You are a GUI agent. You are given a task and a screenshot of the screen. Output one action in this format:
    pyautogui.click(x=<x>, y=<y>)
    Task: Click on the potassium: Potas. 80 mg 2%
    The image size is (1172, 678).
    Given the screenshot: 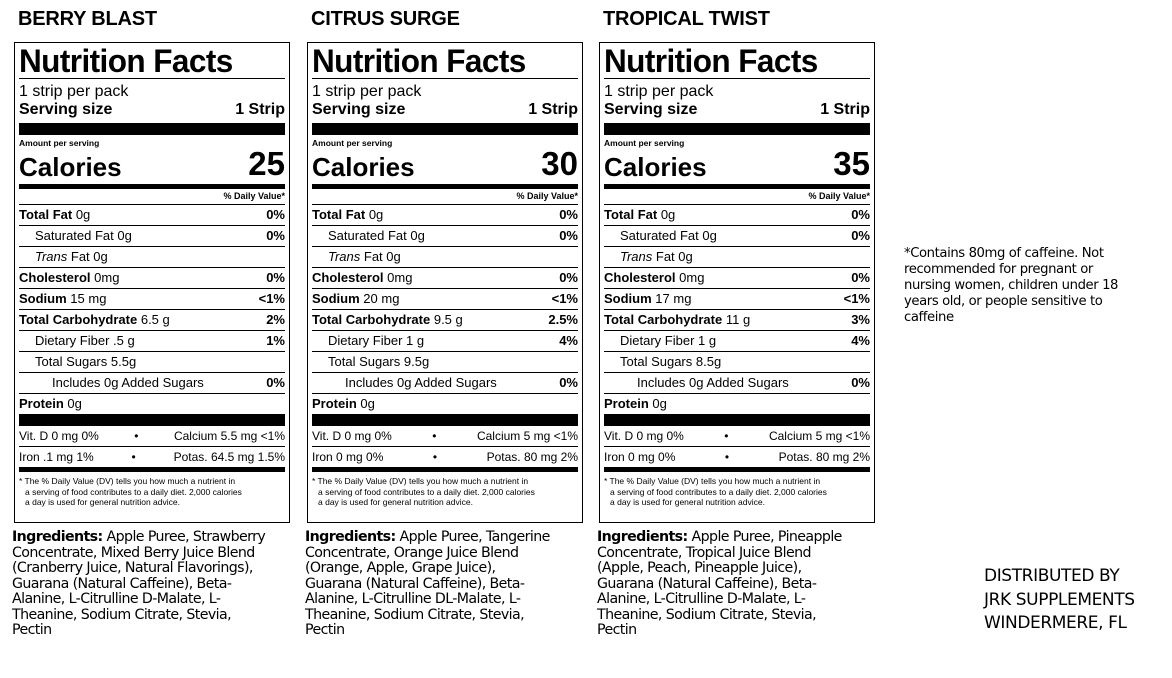 What is the action you would take?
    pyautogui.click(x=532, y=457)
    